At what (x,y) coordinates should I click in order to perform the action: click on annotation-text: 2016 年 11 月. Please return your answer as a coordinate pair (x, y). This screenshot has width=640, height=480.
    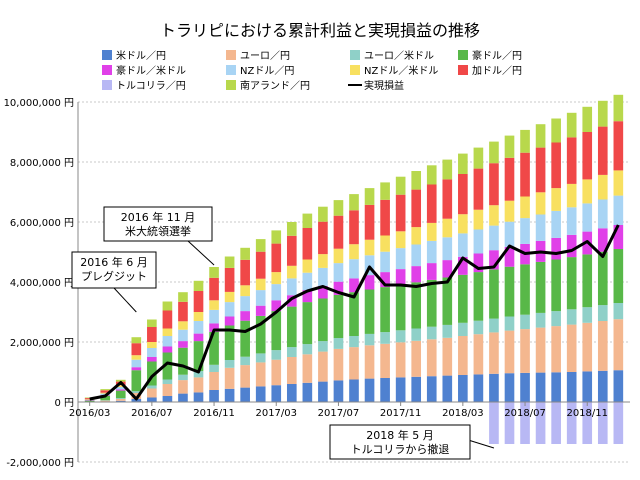
    Looking at the image, I should click on (158, 217).